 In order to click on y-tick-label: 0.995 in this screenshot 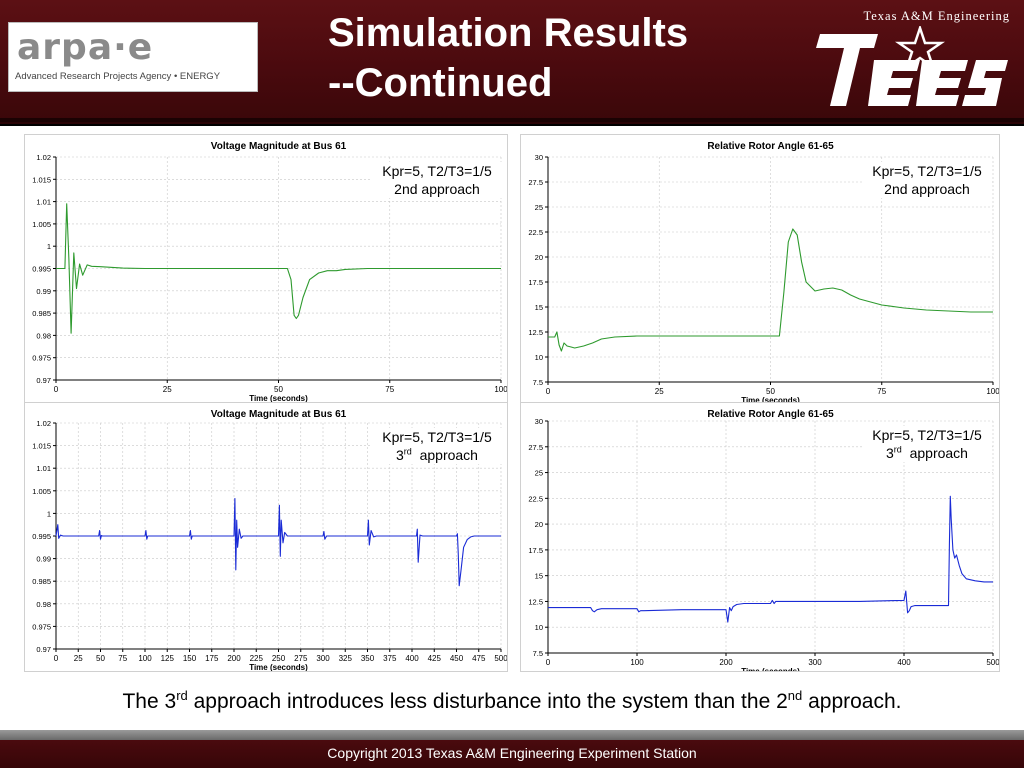, I will do `click(41, 536)`.